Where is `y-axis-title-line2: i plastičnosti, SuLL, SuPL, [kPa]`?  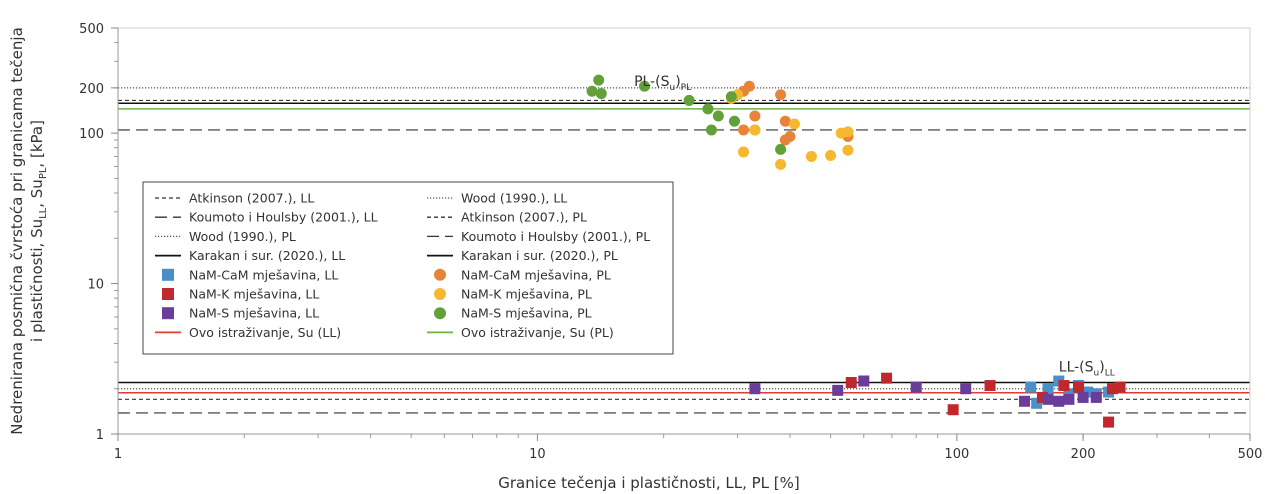
y-axis-title-line2: i plastičnosti, SuLL, SuPL, [kPa] is located at coordinates (38, 231).